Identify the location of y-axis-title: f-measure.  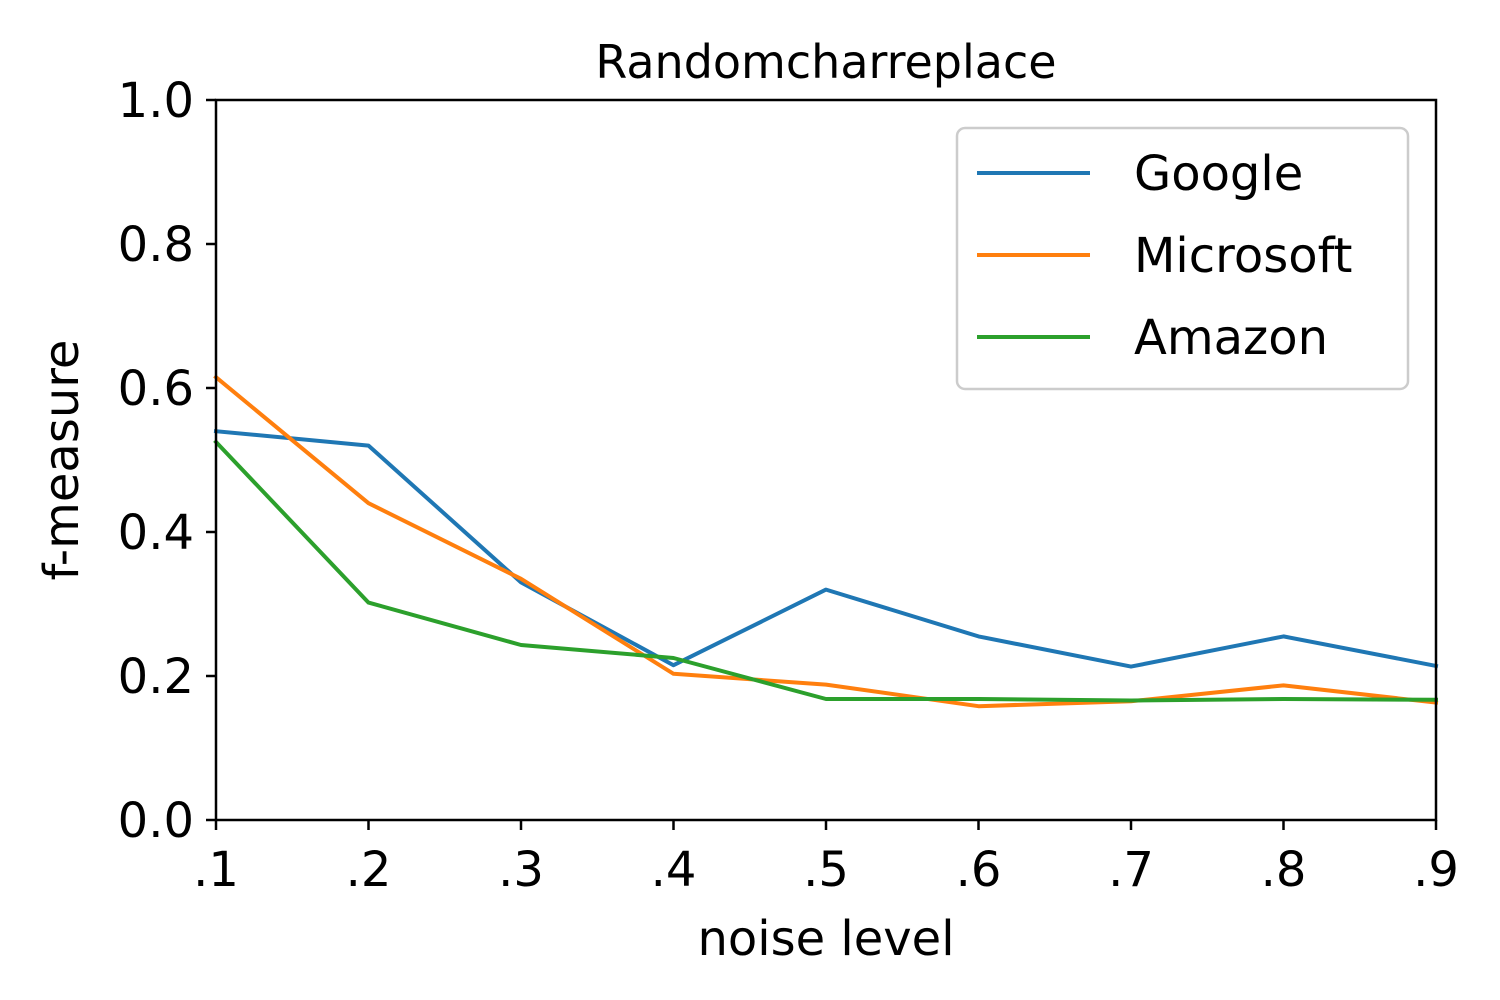
(62, 460).